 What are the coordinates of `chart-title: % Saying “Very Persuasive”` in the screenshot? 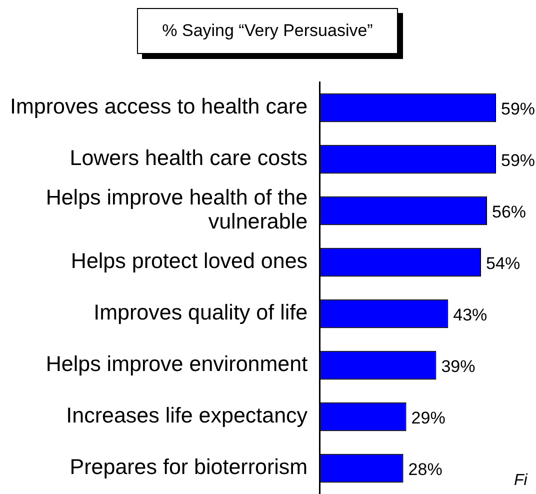 It's located at (267, 31).